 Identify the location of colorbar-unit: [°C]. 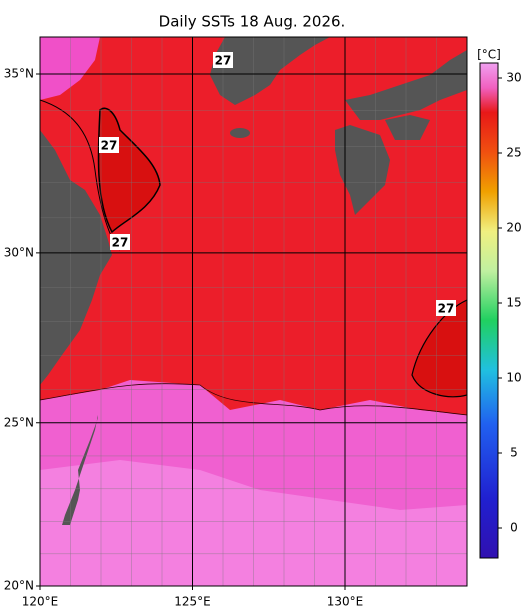
(489, 55).